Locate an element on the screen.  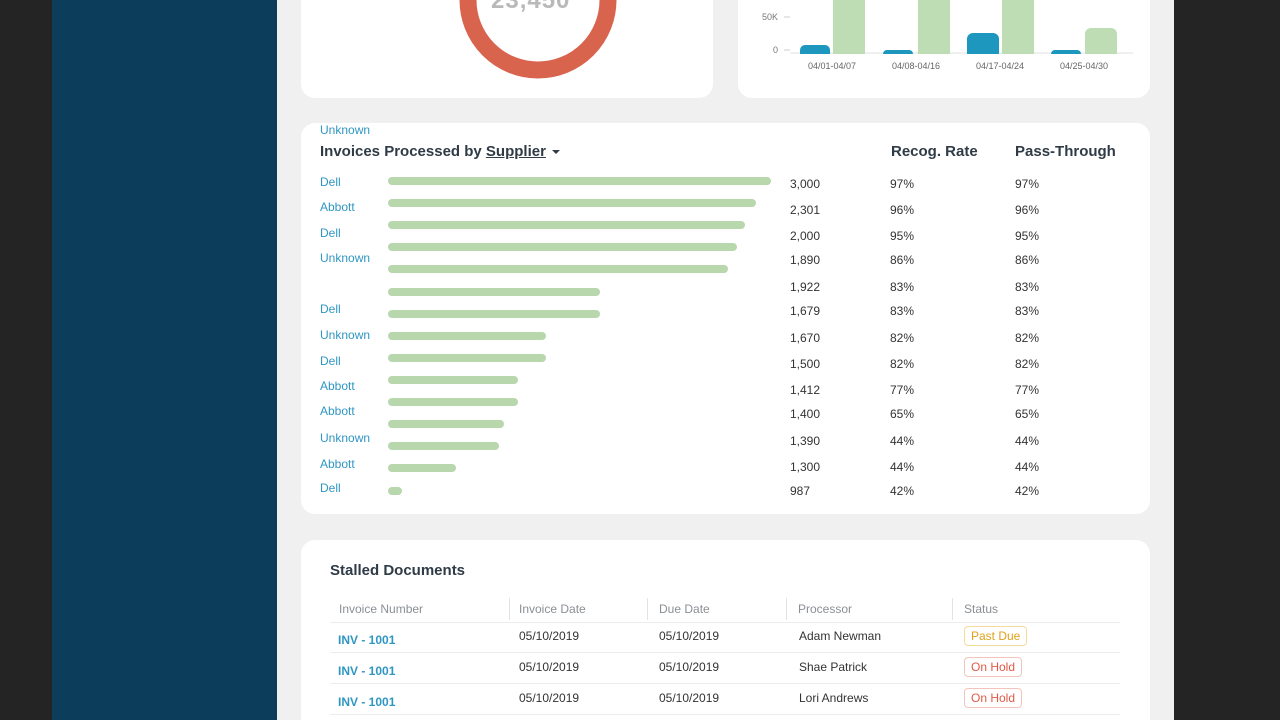
x-label-week-3: 04/17-04/24 is located at coordinates (1000, 66).